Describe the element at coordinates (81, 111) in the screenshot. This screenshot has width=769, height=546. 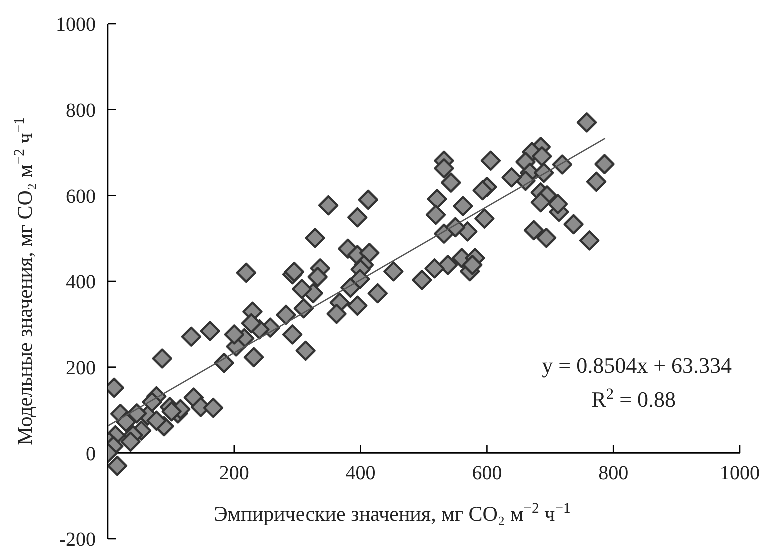
I see `y-tick-label: 800` at that location.